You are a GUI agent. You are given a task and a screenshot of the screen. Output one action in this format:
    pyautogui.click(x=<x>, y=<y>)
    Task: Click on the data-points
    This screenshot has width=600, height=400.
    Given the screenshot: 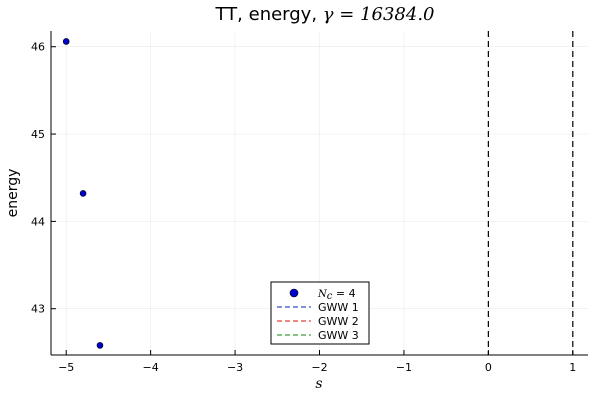 What is the action you would take?
    pyautogui.click(x=83, y=193)
    